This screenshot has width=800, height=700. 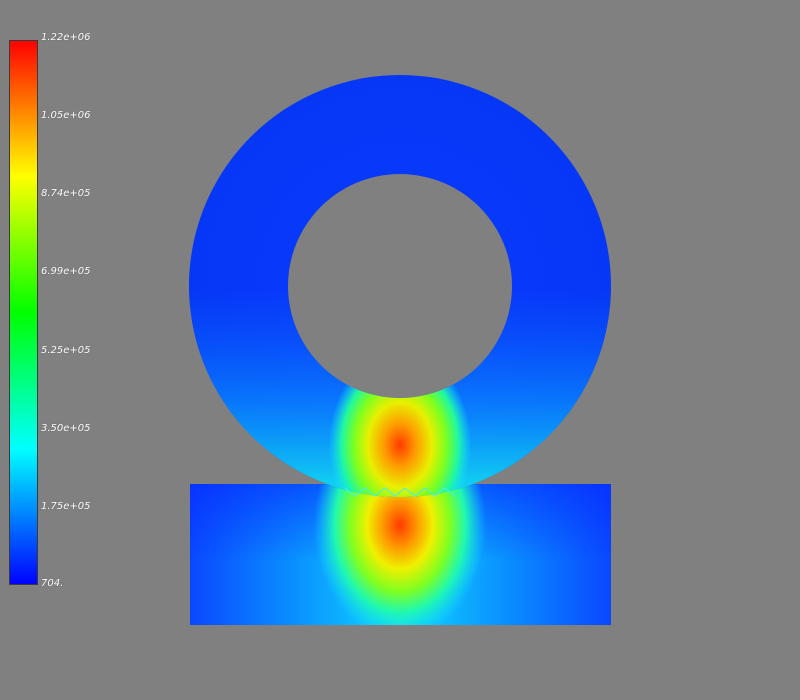 I want to click on colorbar-label-6: 1.75e+05, so click(x=66, y=506).